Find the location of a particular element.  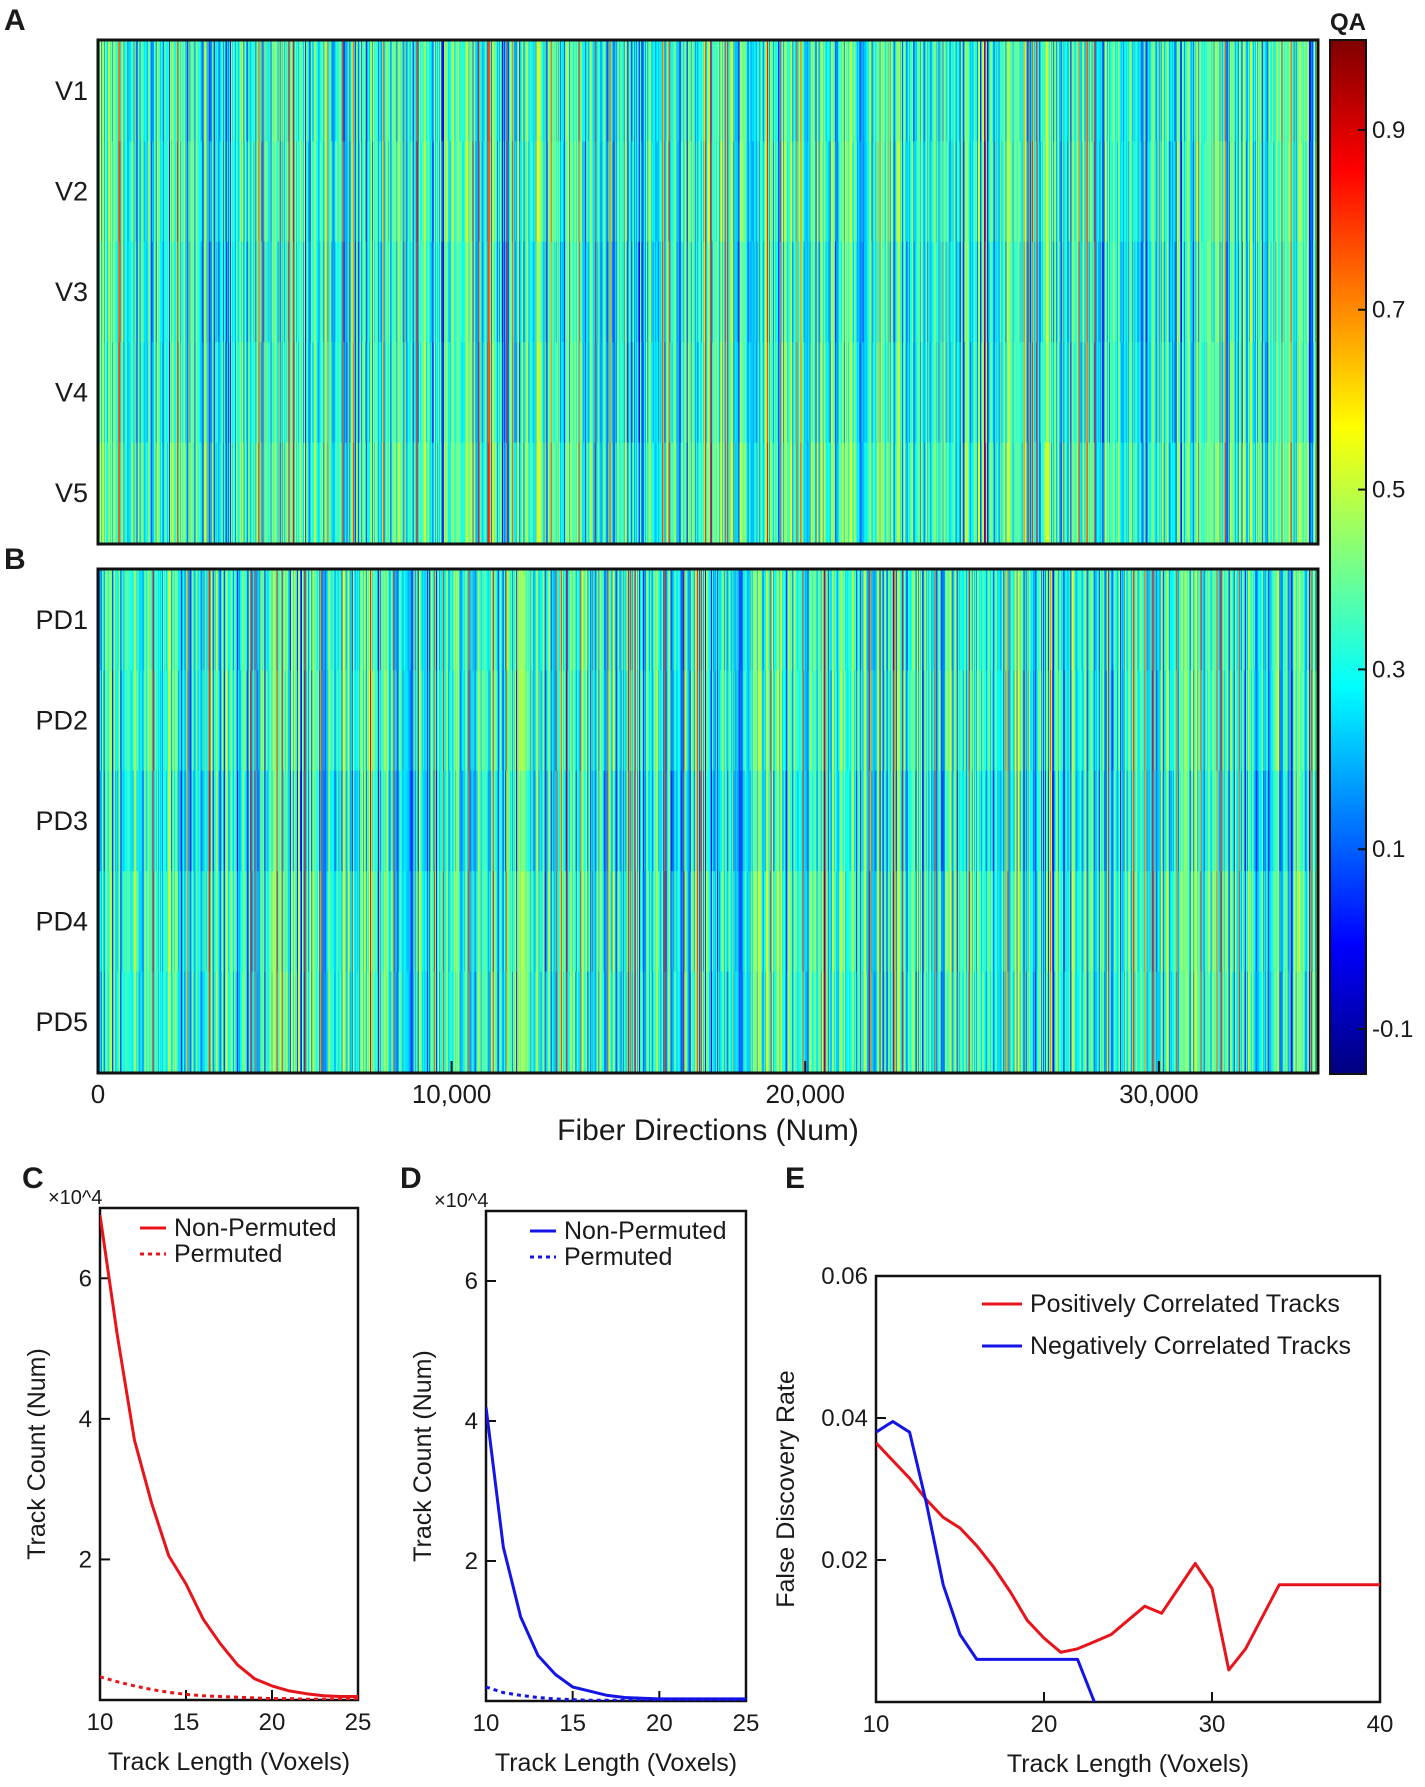

panel-label-b: B is located at coordinates (15, 559).